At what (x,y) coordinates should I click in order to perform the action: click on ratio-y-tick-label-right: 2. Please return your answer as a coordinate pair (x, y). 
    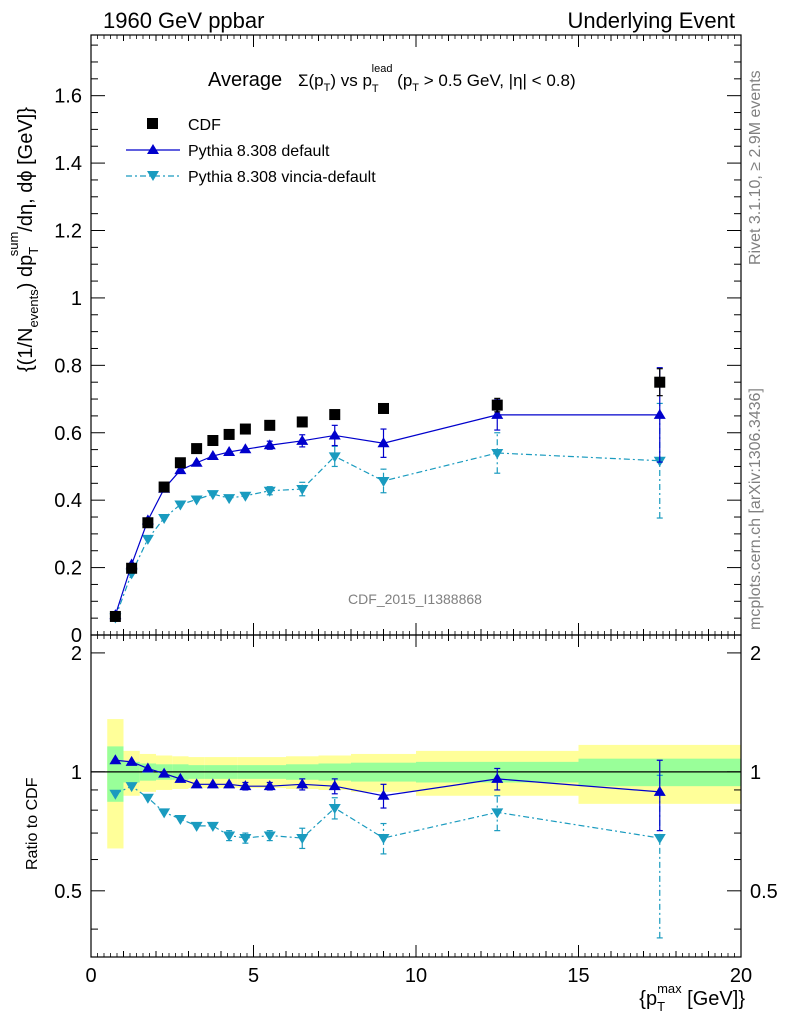
    Looking at the image, I should click on (755, 654).